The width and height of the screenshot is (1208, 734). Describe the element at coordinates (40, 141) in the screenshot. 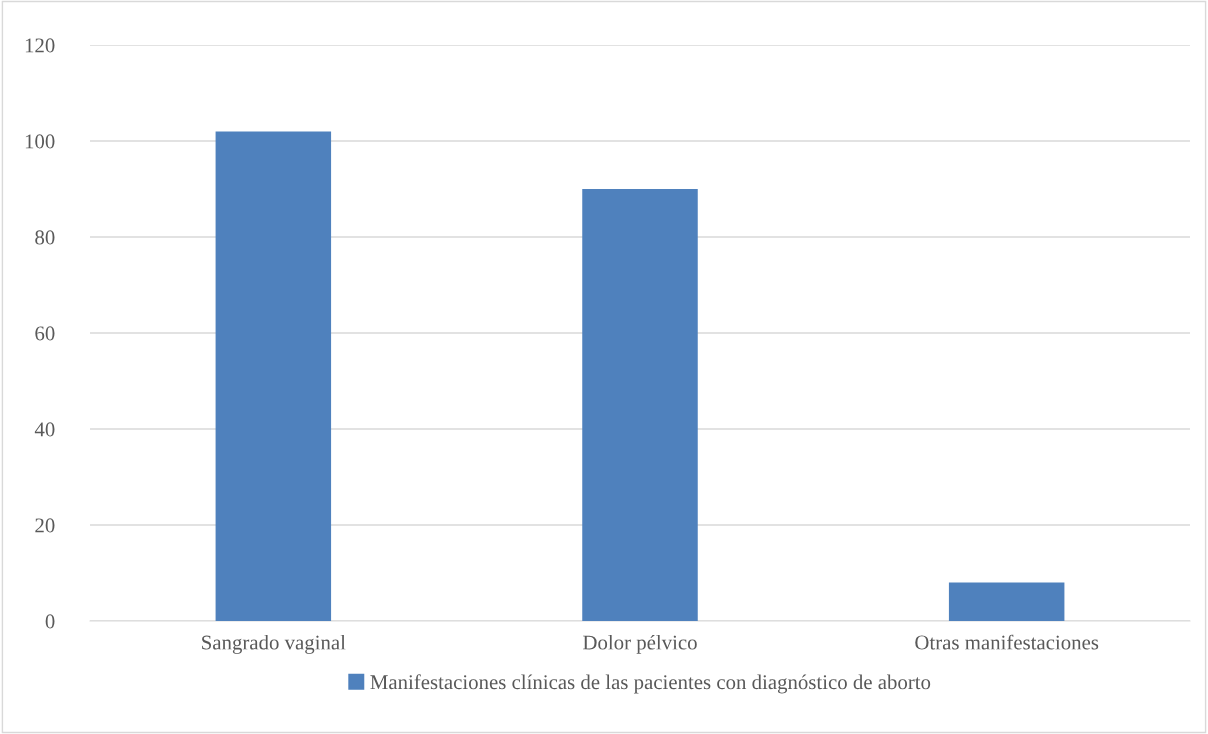

I see `y-tick-label: 100` at that location.